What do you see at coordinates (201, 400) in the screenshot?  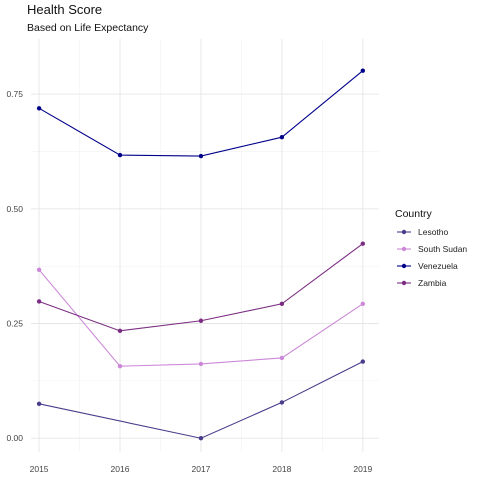 I see `series-line-lesotho` at bounding box center [201, 400].